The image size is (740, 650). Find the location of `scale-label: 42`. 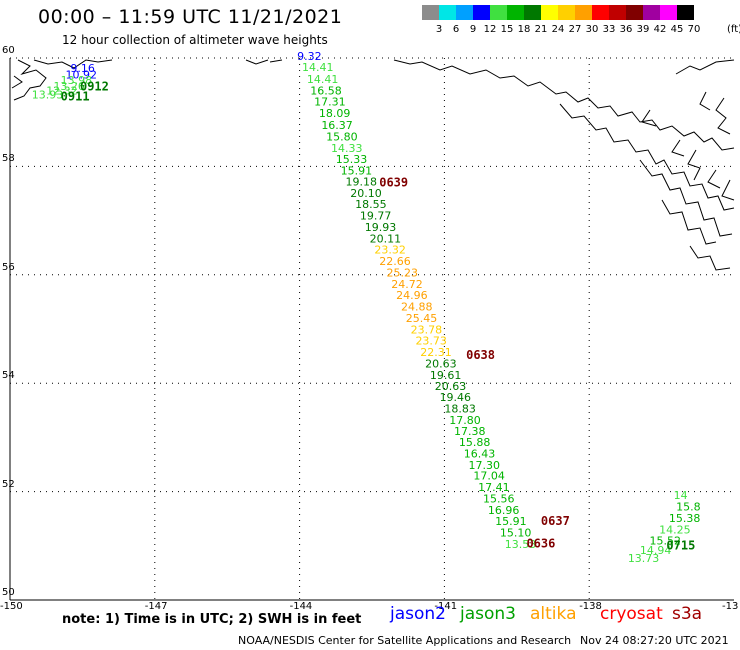

scale-label: 42 is located at coordinates (660, 29).